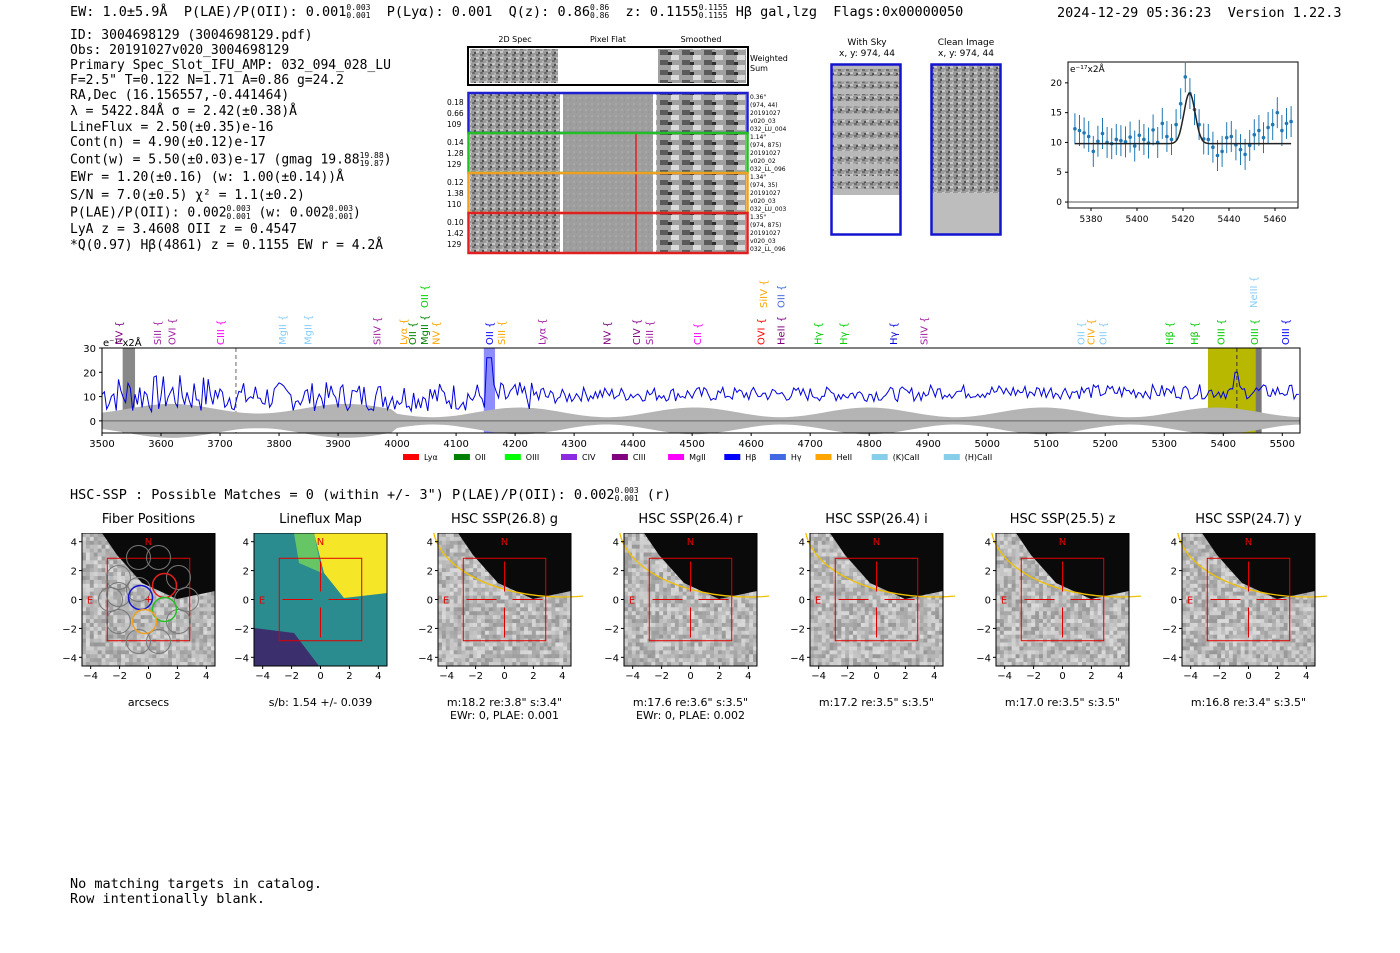  What do you see at coordinates (639, 457) in the screenshot?
I see `legend-label: CIII` at bounding box center [639, 457].